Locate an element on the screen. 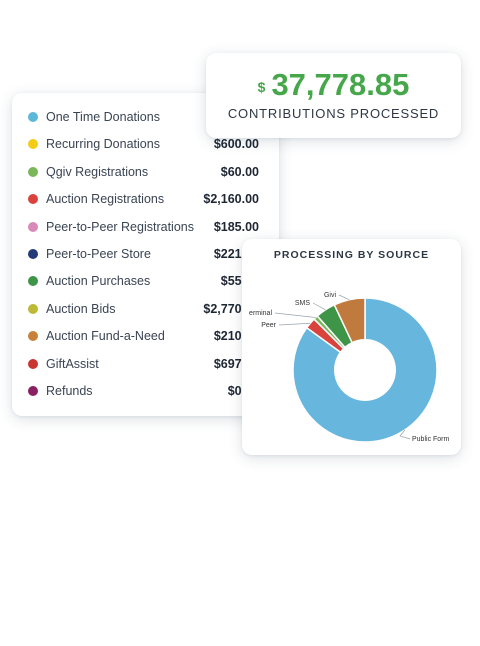 This screenshot has width=480, height=646. slice-label: erminal is located at coordinates (260, 313).